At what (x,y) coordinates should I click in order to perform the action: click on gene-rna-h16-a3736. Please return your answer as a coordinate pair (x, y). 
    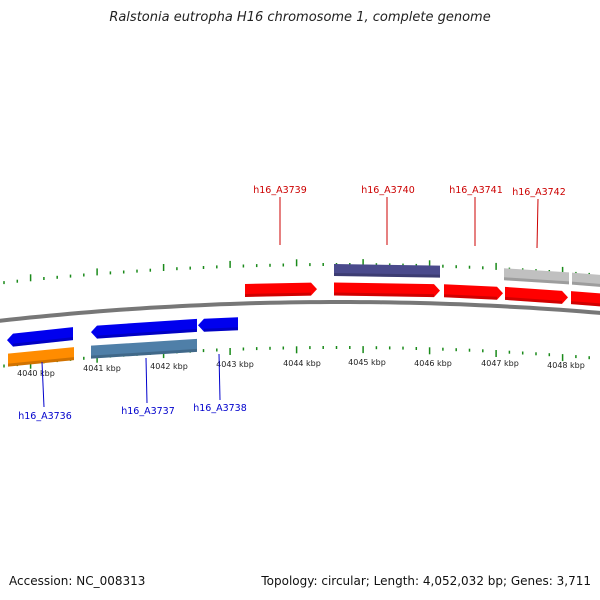
    Looking at the image, I should click on (41, 357).